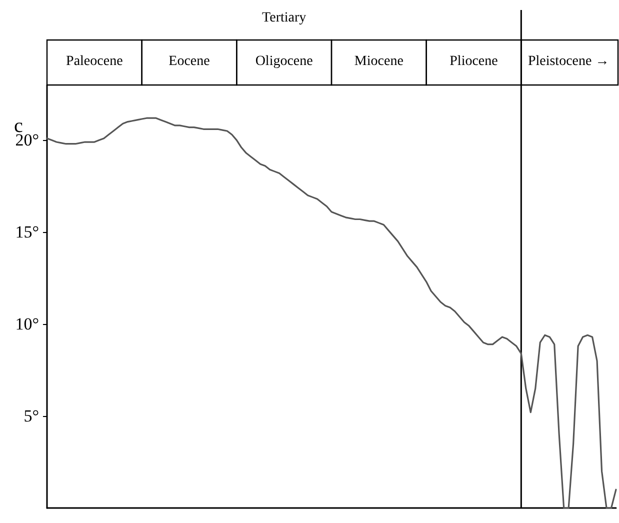  What do you see at coordinates (474, 61) in the screenshot?
I see `x-tick-label: Pliocene` at bounding box center [474, 61].